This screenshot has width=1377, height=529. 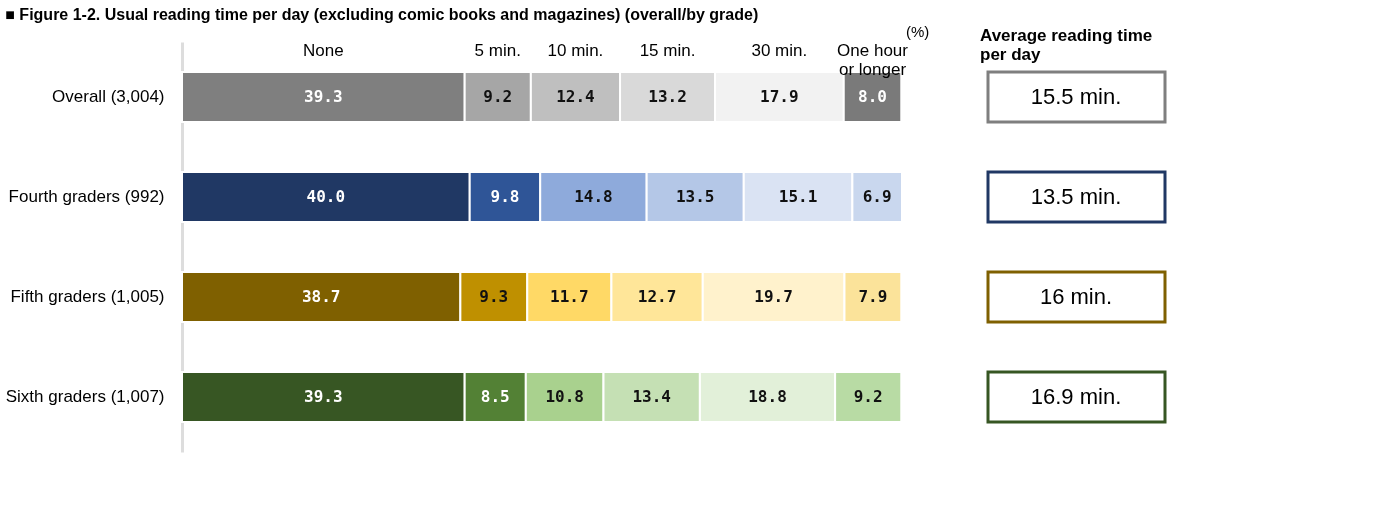 What do you see at coordinates (326, 196) in the screenshot?
I see `data-label: 40.0` at bounding box center [326, 196].